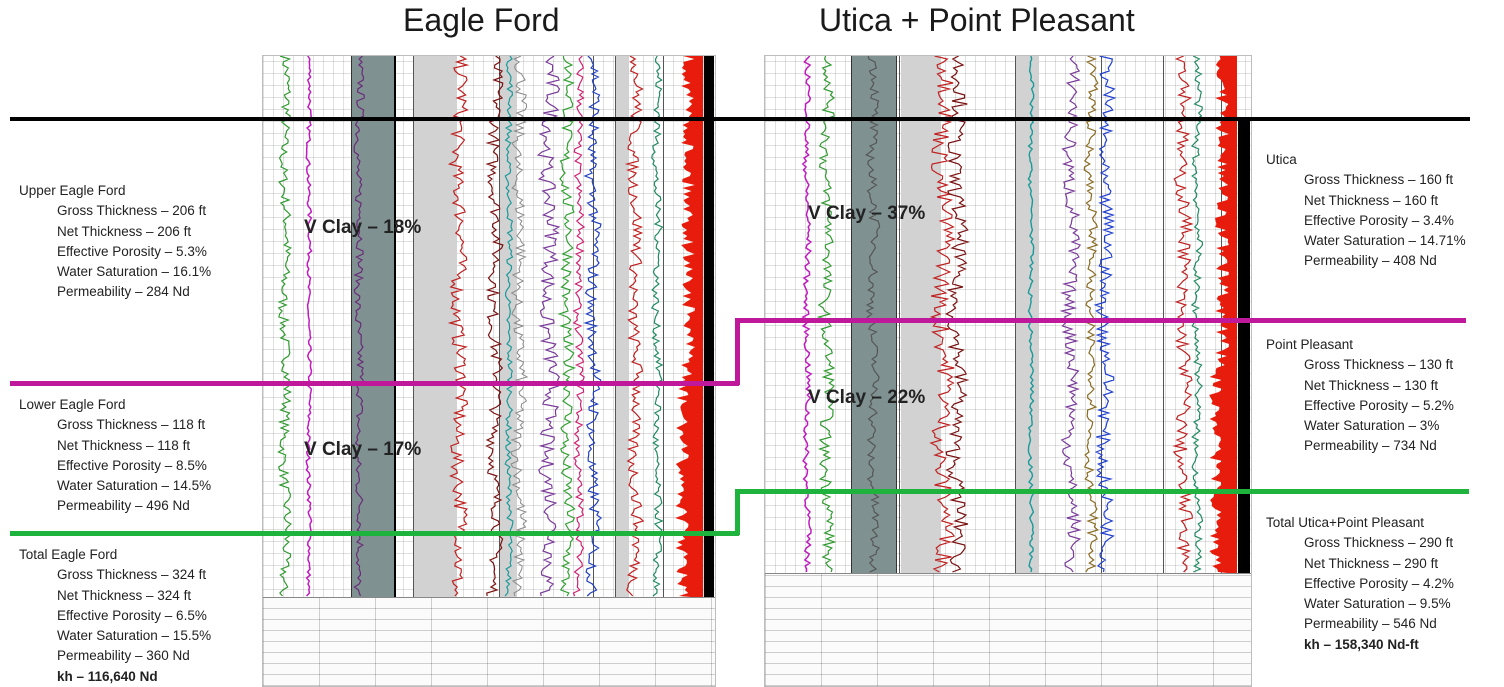 The width and height of the screenshot is (1504, 687). What do you see at coordinates (132, 615) in the screenshot?
I see `effective-porosity: Effective Porosity – 6.5%` at bounding box center [132, 615].